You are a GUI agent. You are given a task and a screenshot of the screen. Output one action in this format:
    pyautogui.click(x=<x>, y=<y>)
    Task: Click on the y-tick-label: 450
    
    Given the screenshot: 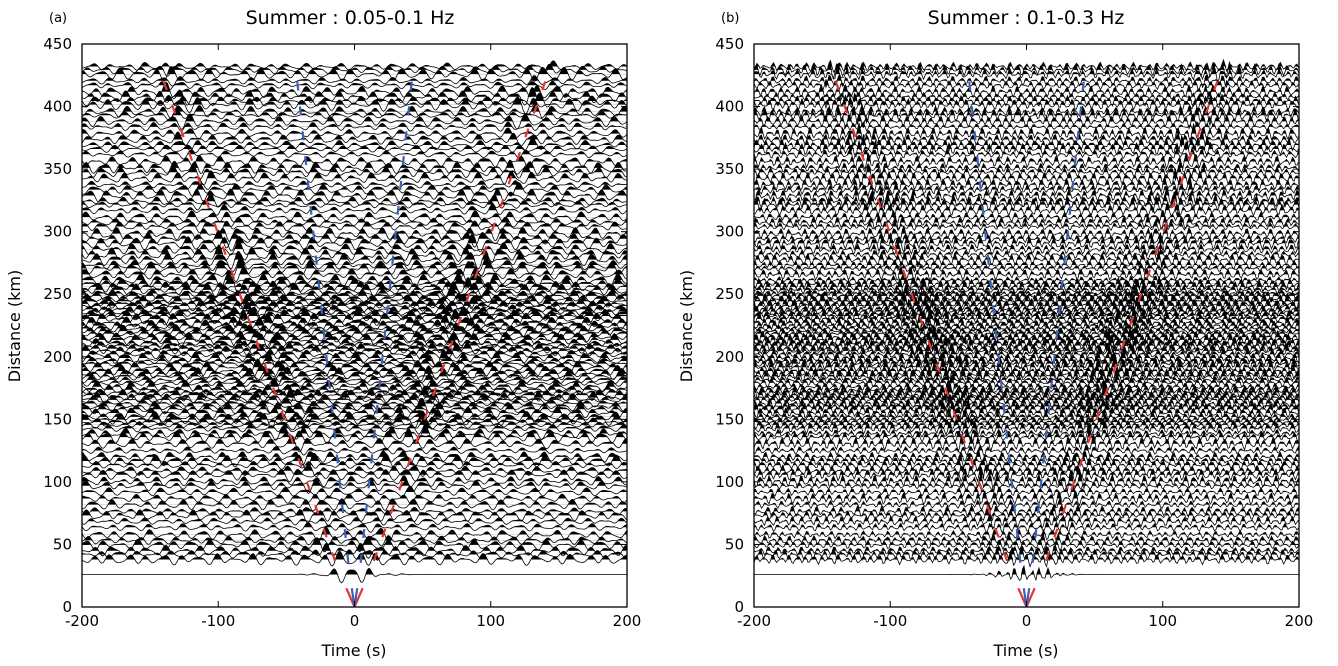 What is the action you would take?
    pyautogui.click(x=729, y=44)
    